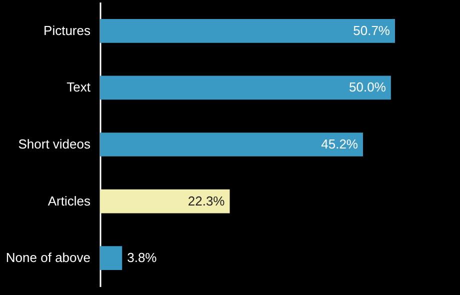 The image size is (460, 295). Describe the element at coordinates (207, 200) in the screenshot. I see `data-label: 22.3%` at that location.